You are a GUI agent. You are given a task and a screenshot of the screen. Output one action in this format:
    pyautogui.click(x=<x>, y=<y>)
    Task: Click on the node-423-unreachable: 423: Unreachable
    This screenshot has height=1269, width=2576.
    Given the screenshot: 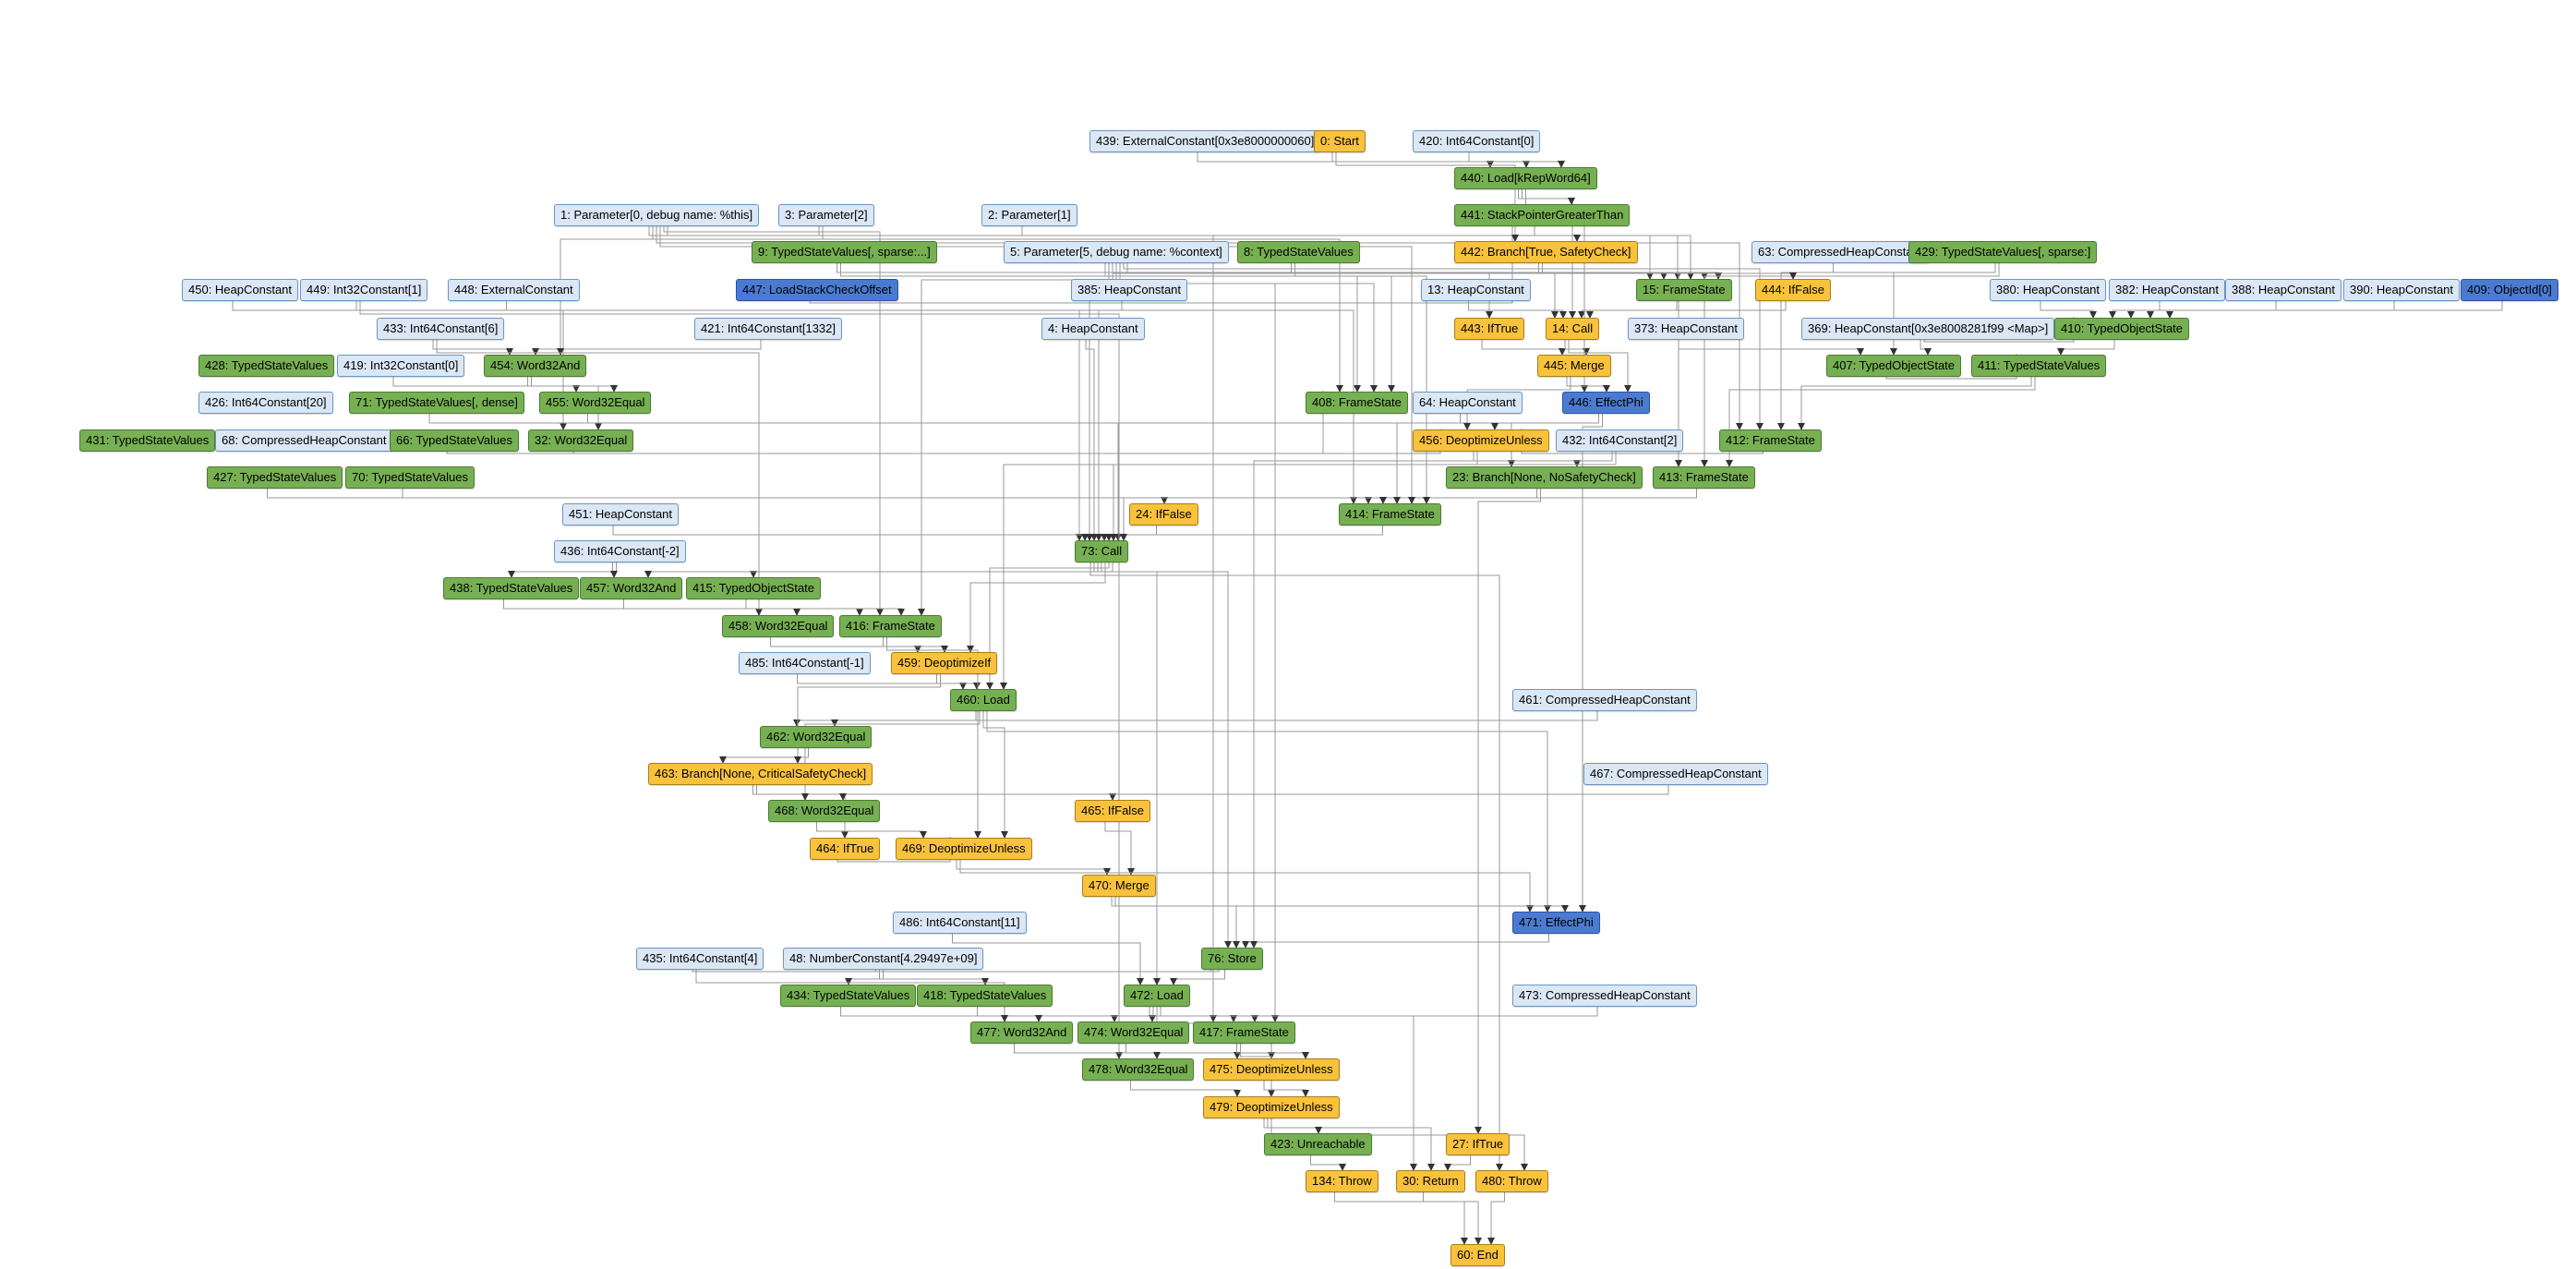 What is the action you would take?
    pyautogui.click(x=1318, y=1144)
    